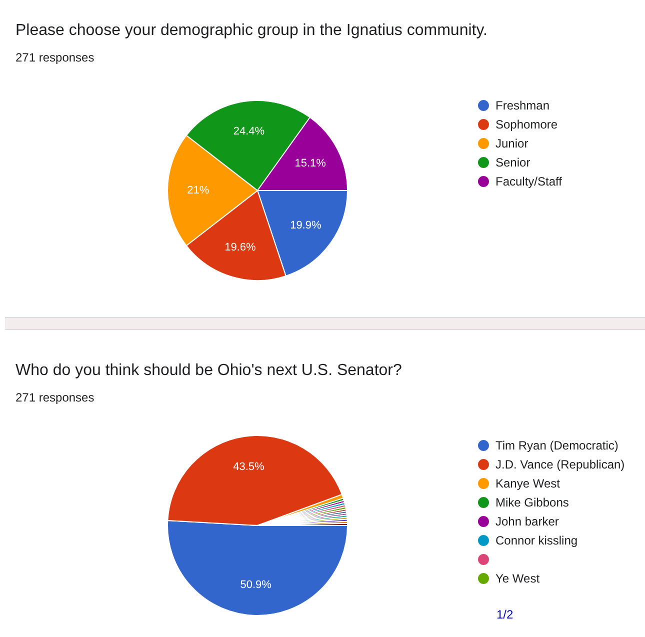 This screenshot has height=637, width=645. I want to click on legend-label: Connor kissling, so click(537, 541).